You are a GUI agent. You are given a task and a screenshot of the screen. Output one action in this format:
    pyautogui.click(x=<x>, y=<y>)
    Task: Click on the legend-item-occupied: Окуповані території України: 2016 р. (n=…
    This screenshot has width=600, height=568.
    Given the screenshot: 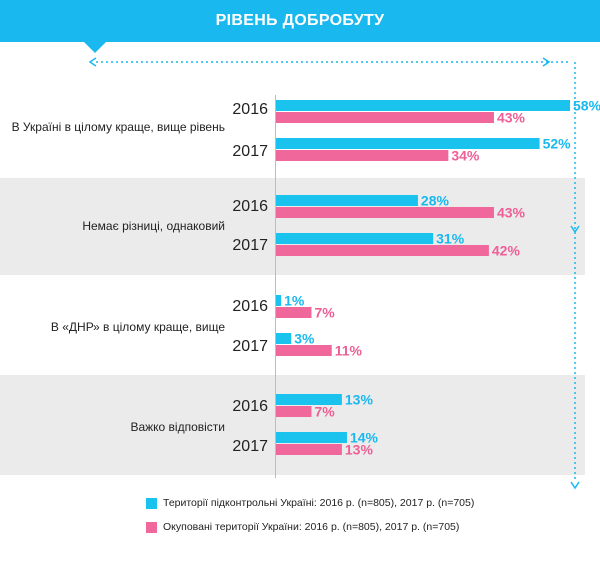 What is the action you would take?
    pyautogui.click(x=302, y=527)
    